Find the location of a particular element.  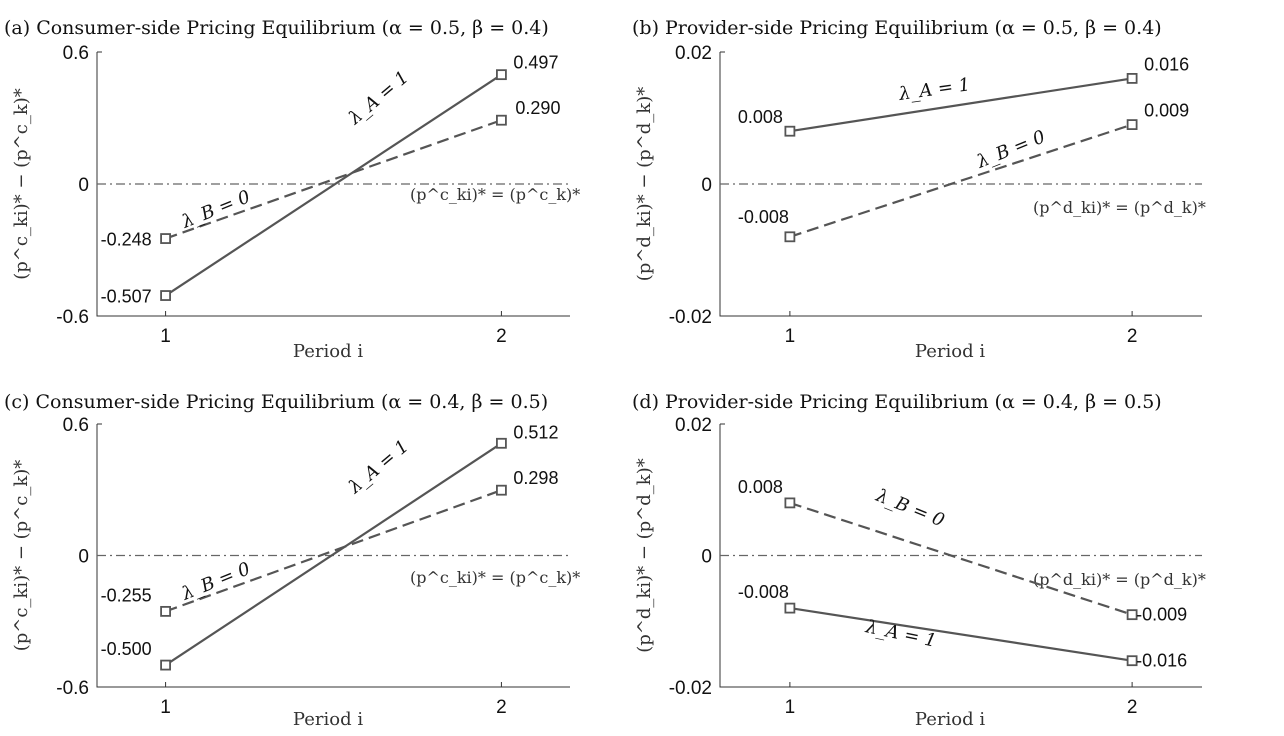

data-label: -0.248 is located at coordinates (126, 240).